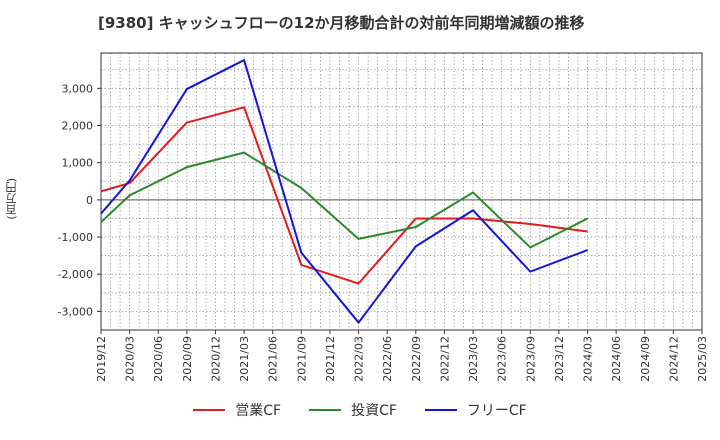 This screenshot has height=440, width=720. What do you see at coordinates (101, 359) in the screenshot?
I see `x-tick-label: 2019/12` at bounding box center [101, 359].